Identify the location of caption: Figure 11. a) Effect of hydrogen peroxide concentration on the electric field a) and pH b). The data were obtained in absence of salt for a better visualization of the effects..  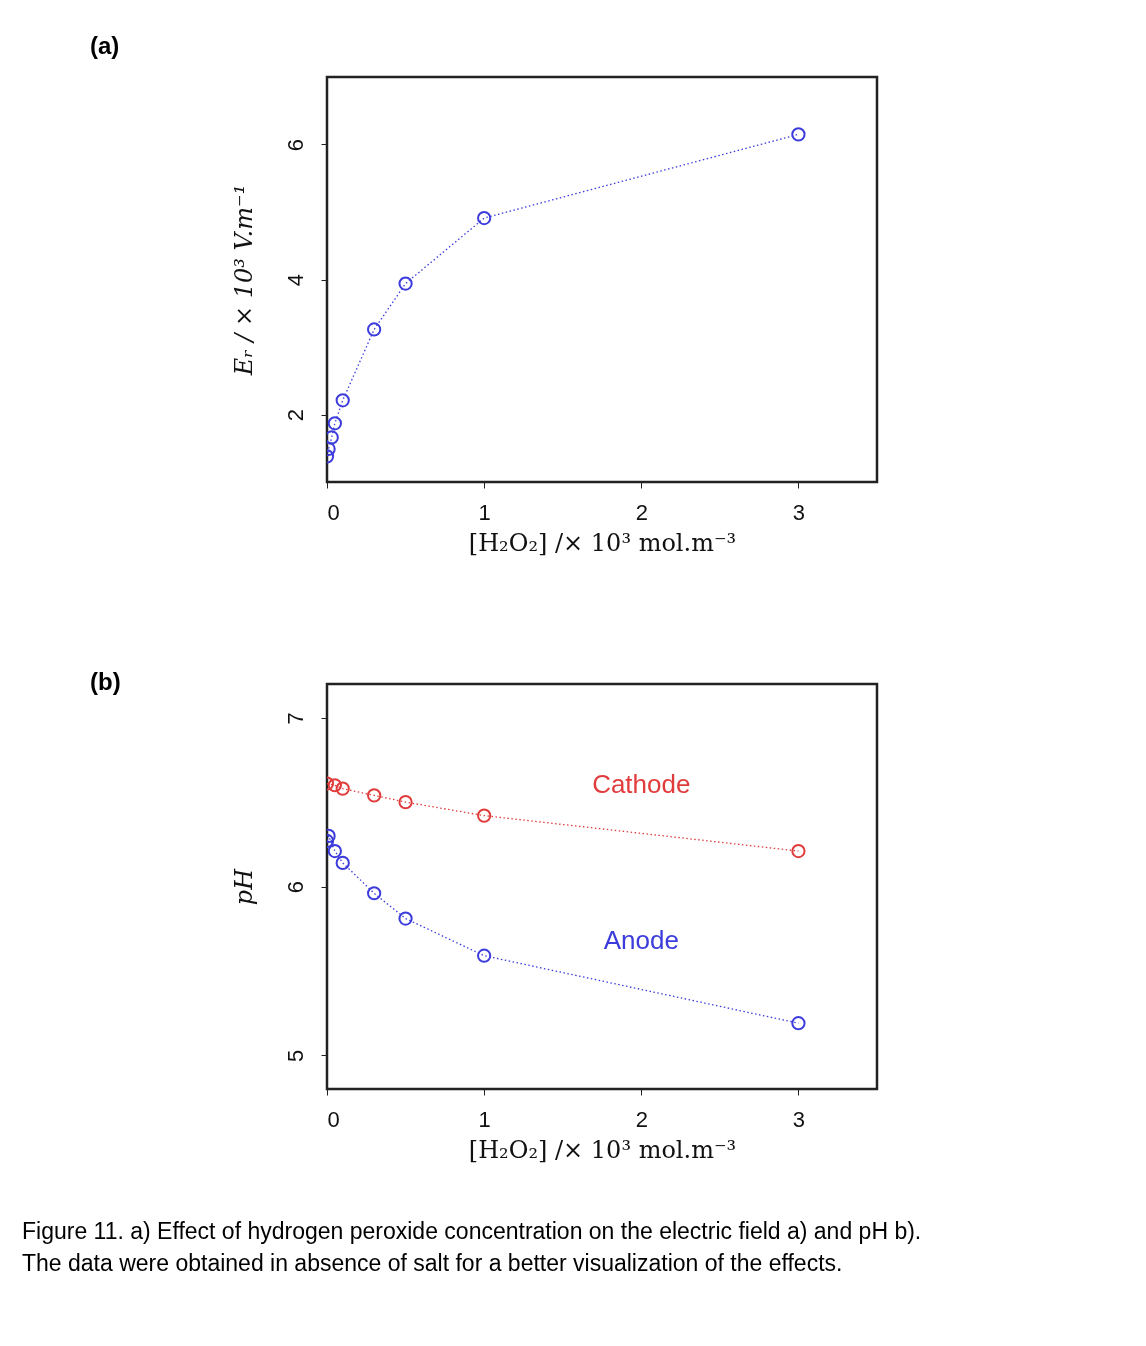
(472, 1247).